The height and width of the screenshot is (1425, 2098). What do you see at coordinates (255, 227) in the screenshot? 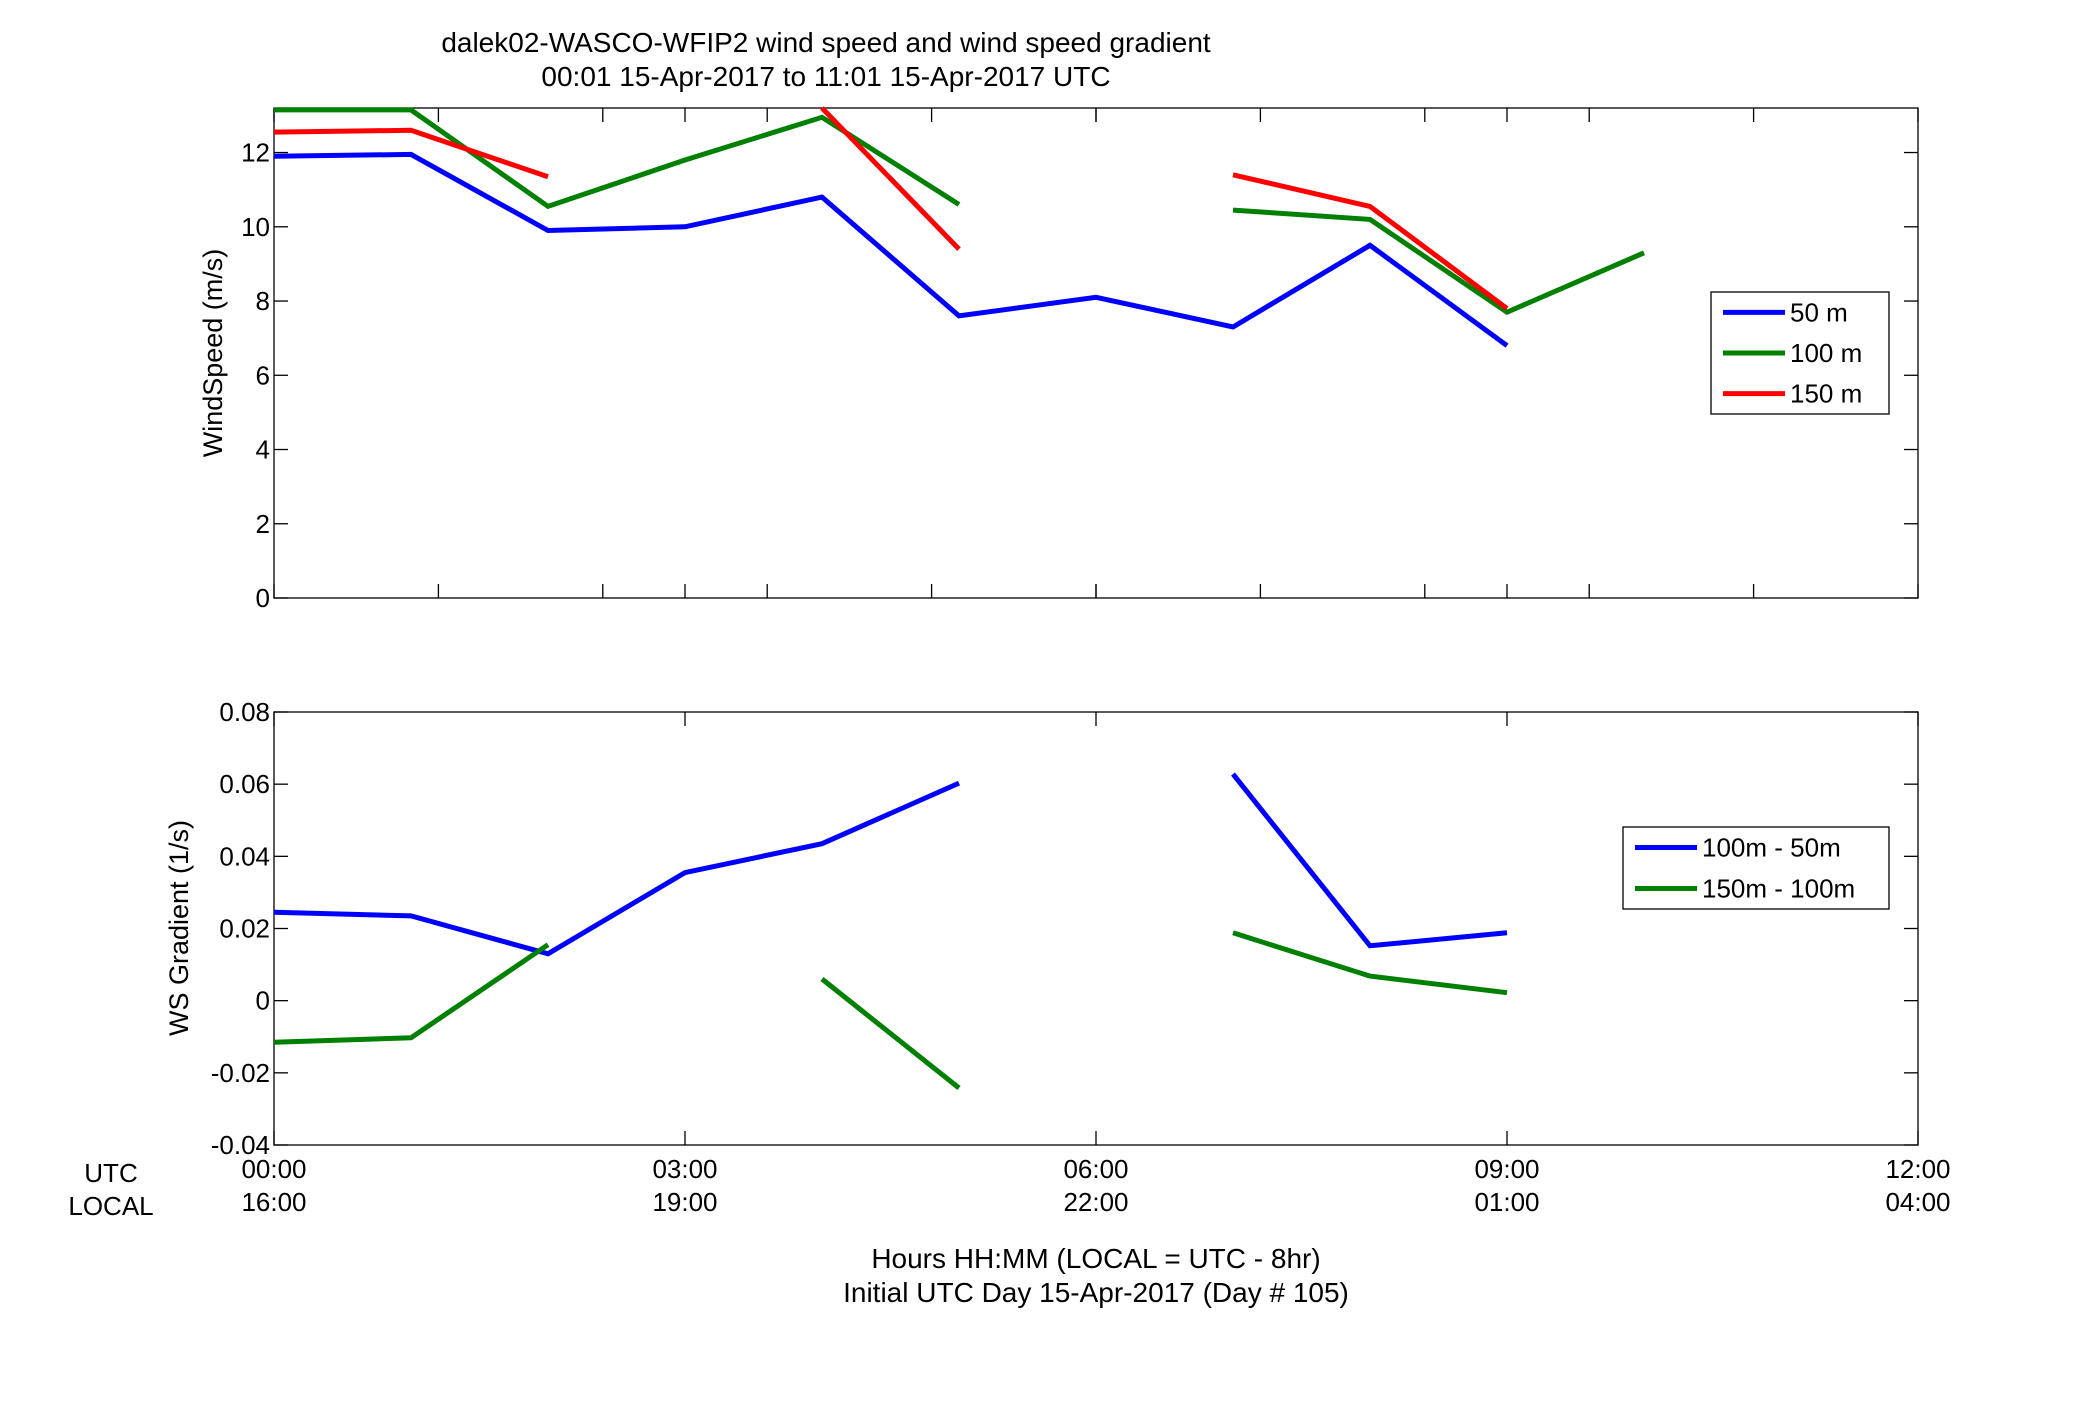
I see `windspeed-ytick-label: 10` at bounding box center [255, 227].